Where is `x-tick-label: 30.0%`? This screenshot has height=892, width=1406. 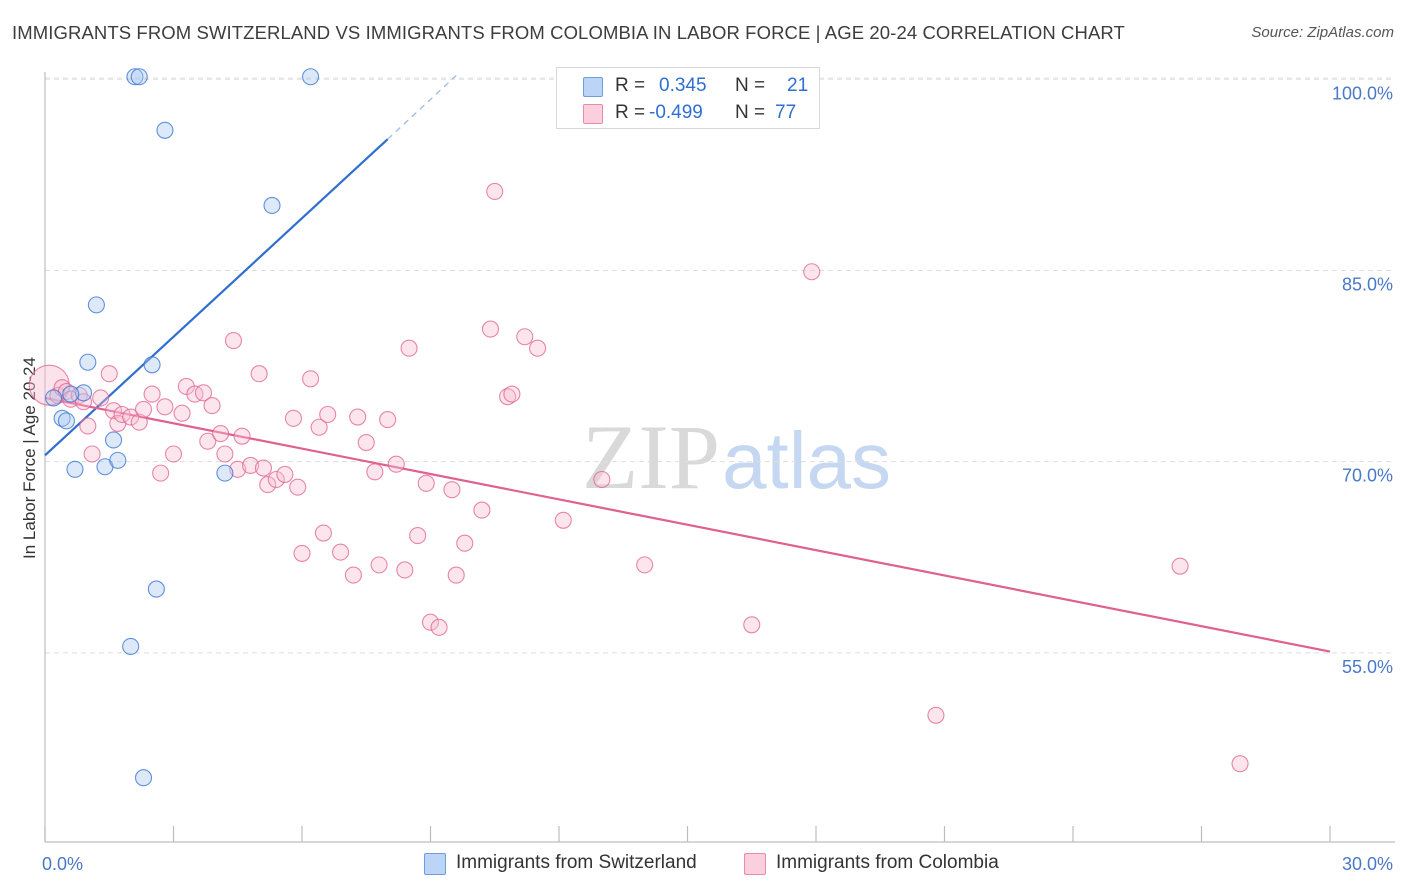
x-tick-label: 30.0% is located at coordinates (1367, 864).